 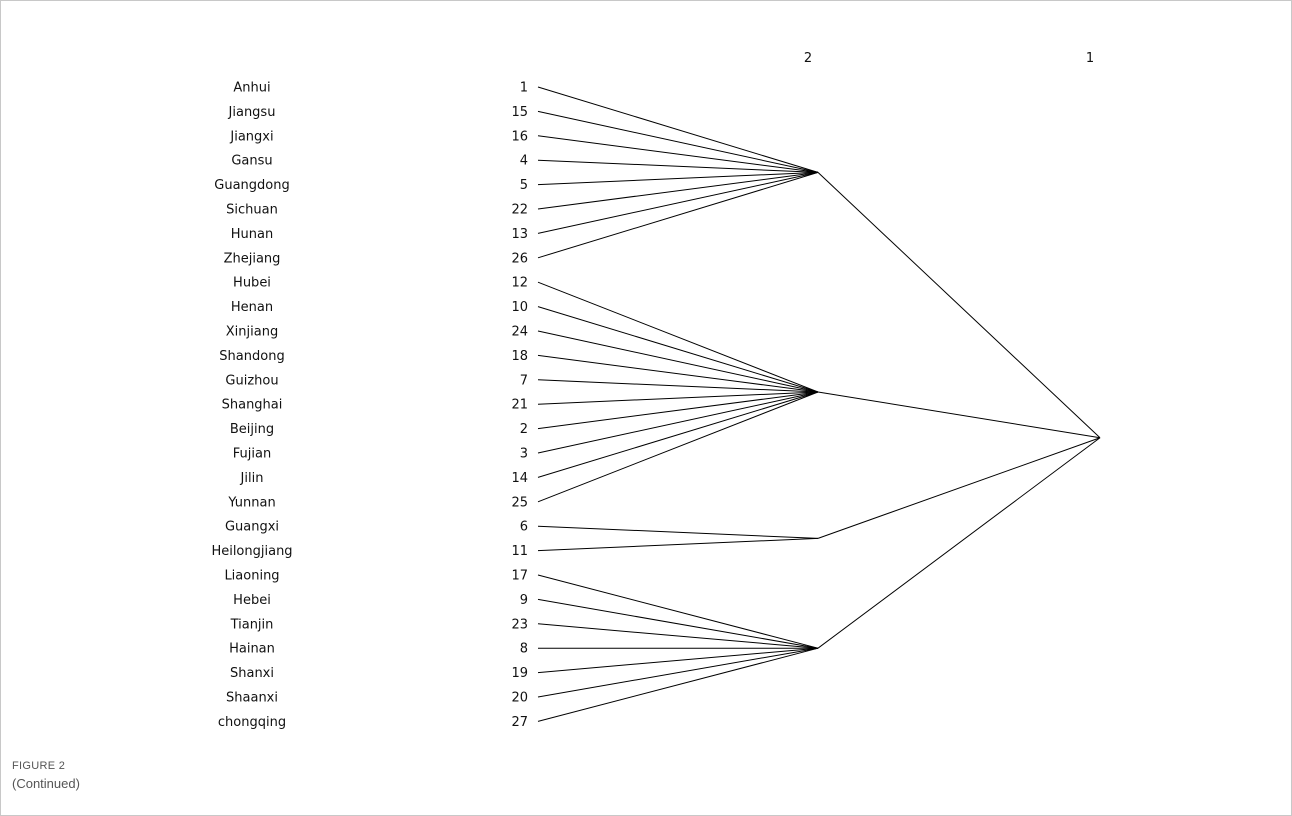 What do you see at coordinates (524, 527) in the screenshot?
I see `province-id: 6` at bounding box center [524, 527].